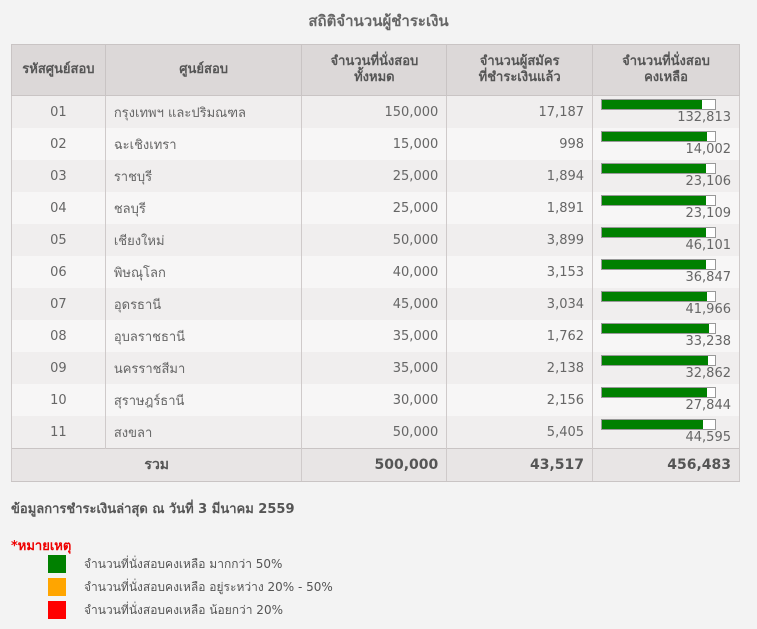 This screenshot has width=757, height=629. What do you see at coordinates (708, 437) in the screenshot?
I see `remaining-value: 44,595` at bounding box center [708, 437].